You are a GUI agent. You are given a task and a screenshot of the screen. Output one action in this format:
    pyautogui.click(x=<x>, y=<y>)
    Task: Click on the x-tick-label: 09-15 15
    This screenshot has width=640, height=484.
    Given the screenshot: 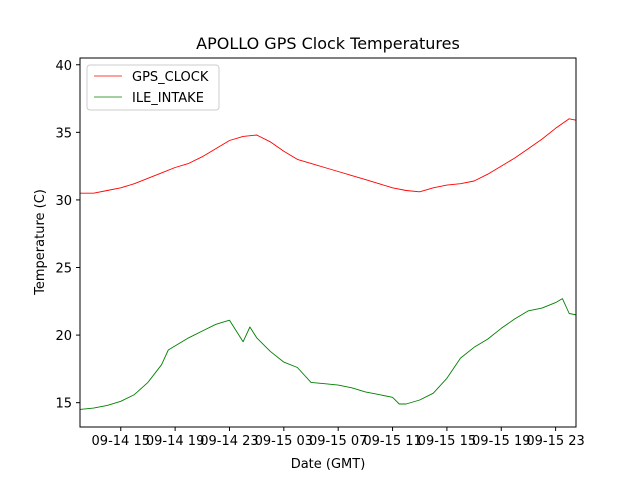 What is the action you would take?
    pyautogui.click(x=447, y=441)
    